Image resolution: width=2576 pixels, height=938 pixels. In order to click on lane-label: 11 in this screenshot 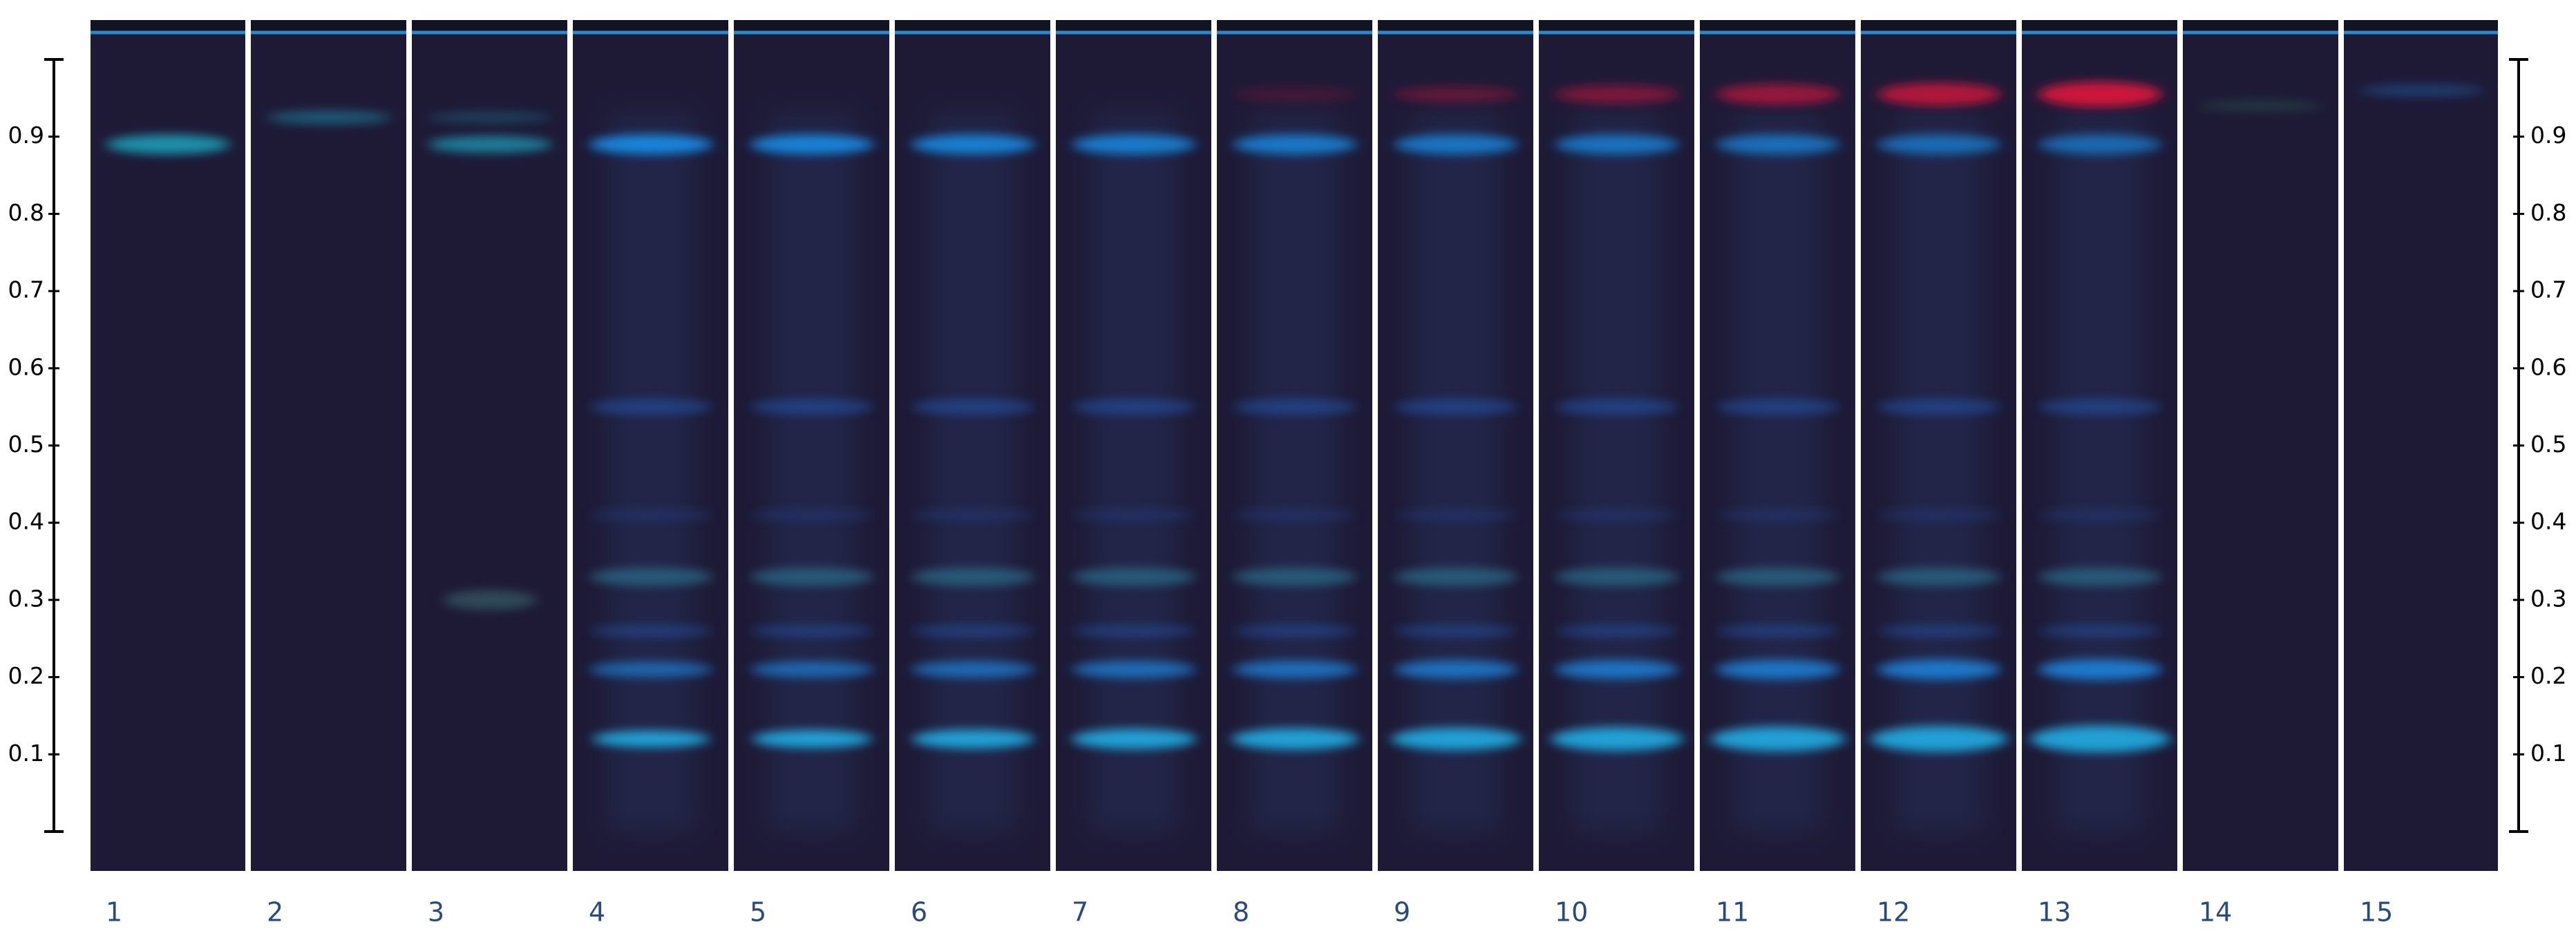, I will do `click(1732, 913)`.